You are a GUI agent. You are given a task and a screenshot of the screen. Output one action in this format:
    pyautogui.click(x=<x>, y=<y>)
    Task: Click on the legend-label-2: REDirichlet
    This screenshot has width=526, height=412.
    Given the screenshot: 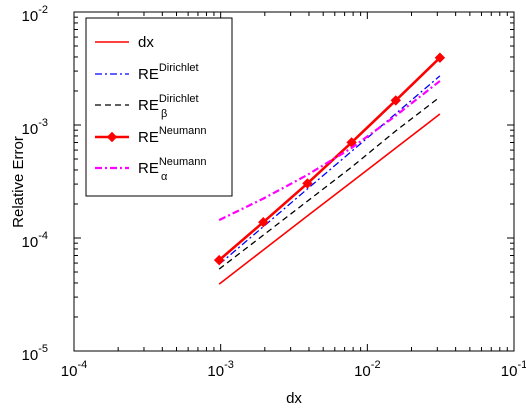 What is the action you would take?
    pyautogui.click(x=168, y=72)
    